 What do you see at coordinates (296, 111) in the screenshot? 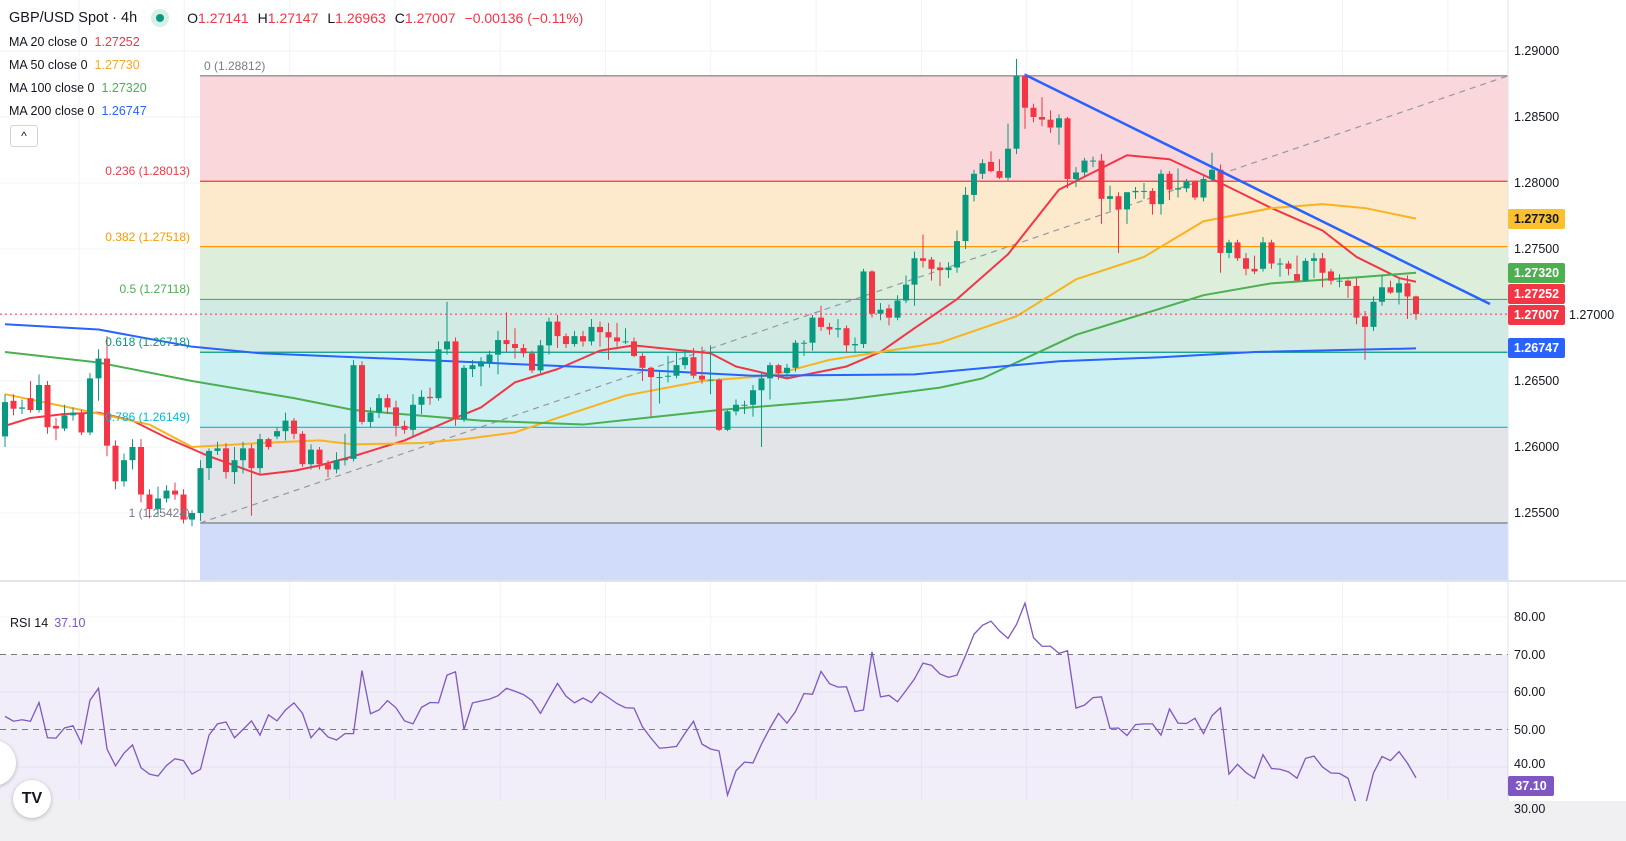
I see `ma200-legend: MA 200 close 0 1.26747` at bounding box center [296, 111].